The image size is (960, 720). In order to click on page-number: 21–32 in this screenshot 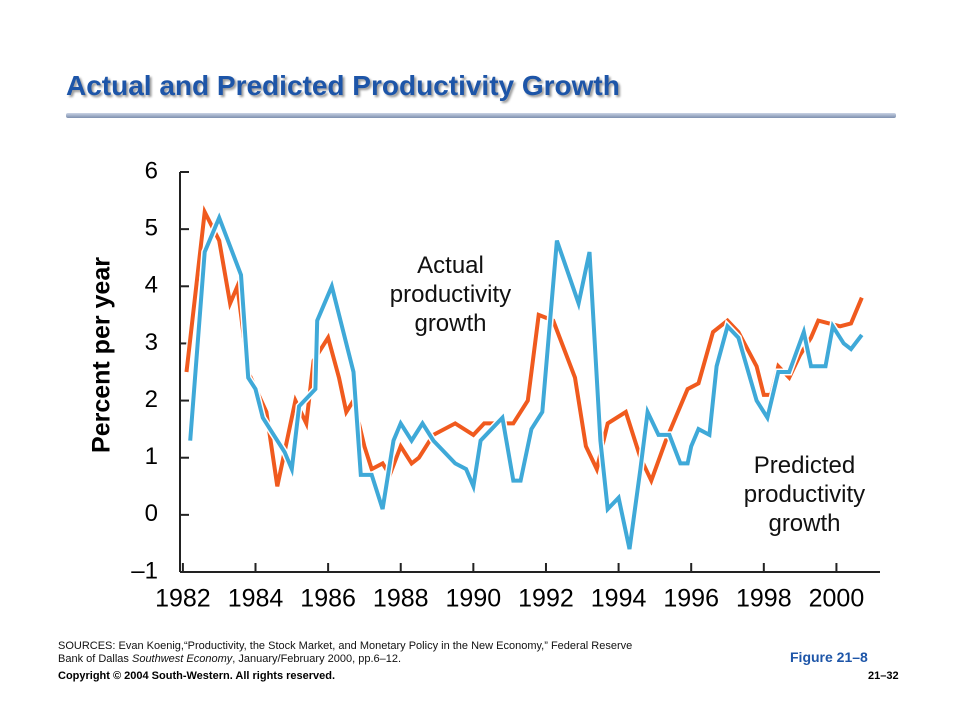, I will do `click(883, 676)`.